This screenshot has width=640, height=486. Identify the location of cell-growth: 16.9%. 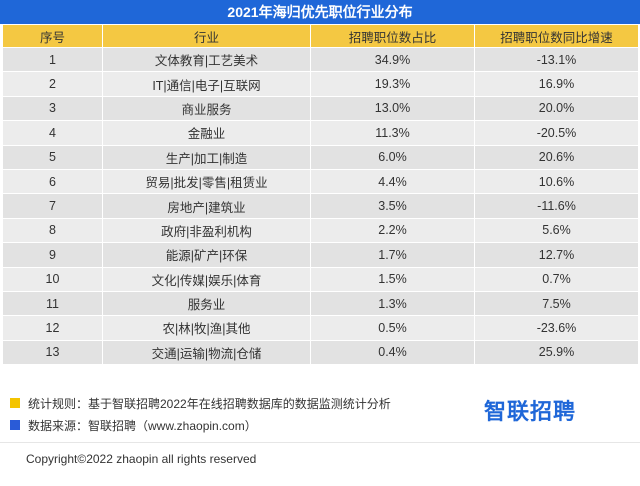
(556, 84).